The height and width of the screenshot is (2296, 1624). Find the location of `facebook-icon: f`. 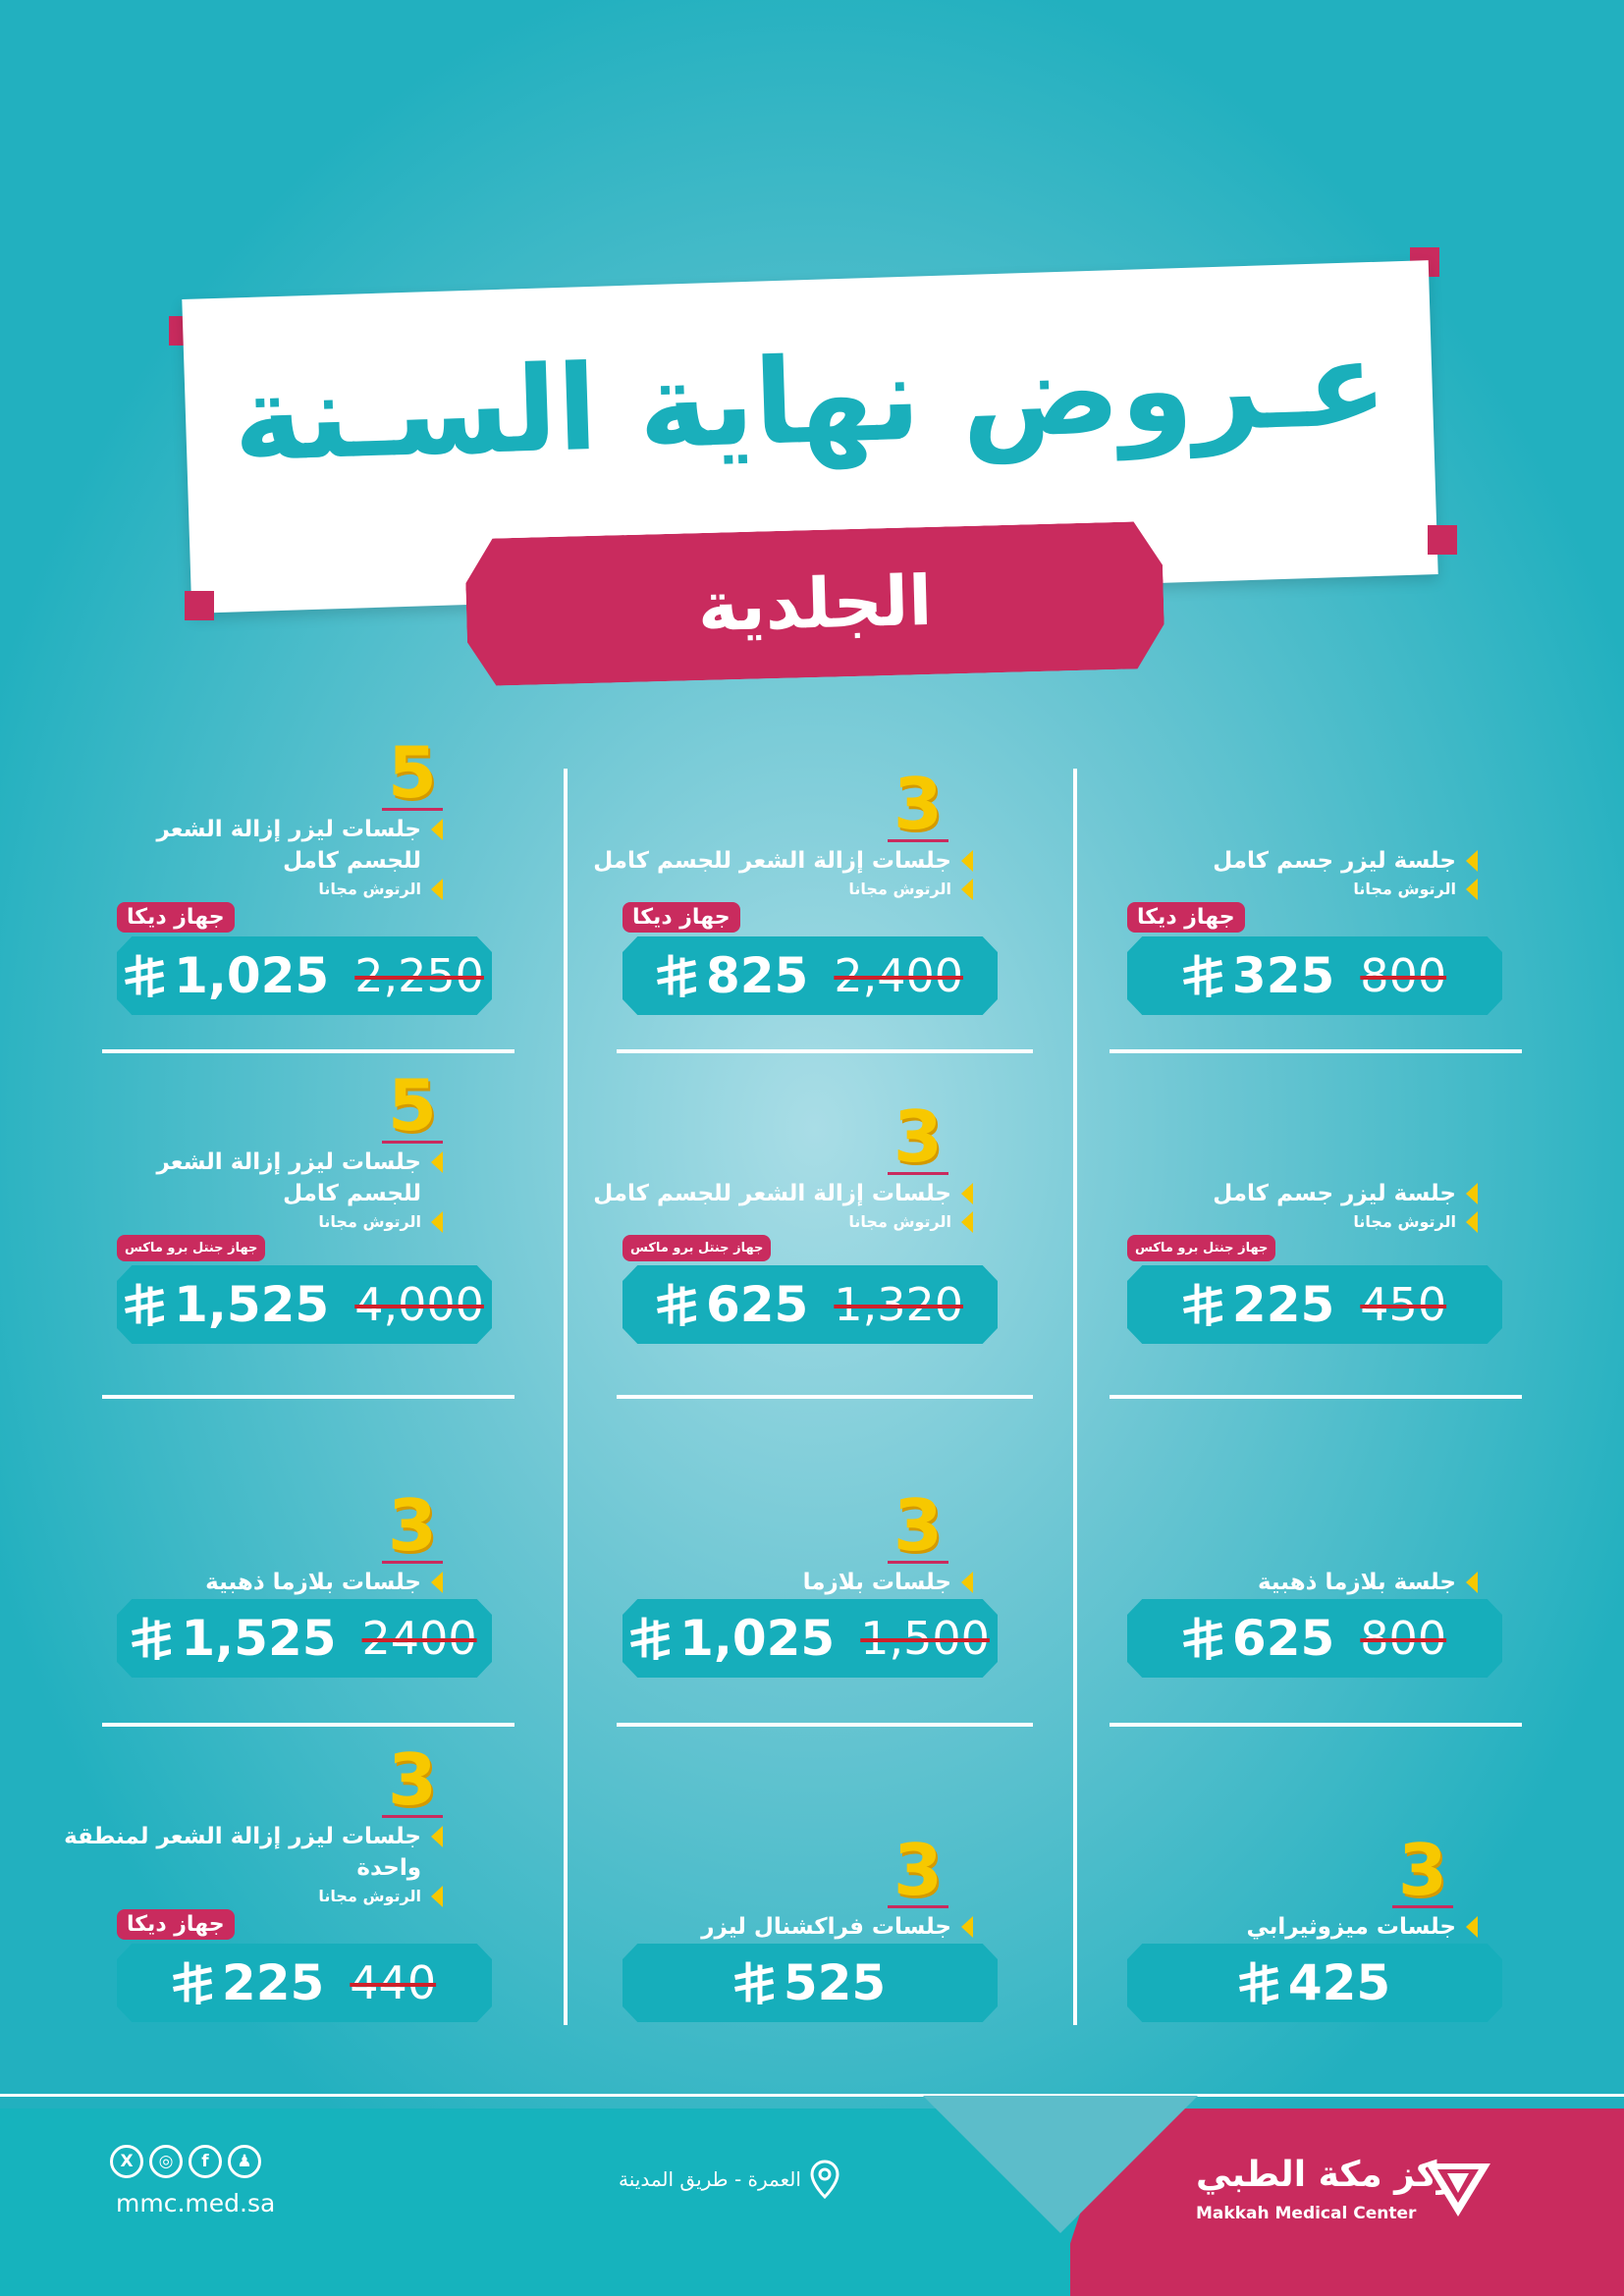

facebook-icon: f is located at coordinates (205, 2161).